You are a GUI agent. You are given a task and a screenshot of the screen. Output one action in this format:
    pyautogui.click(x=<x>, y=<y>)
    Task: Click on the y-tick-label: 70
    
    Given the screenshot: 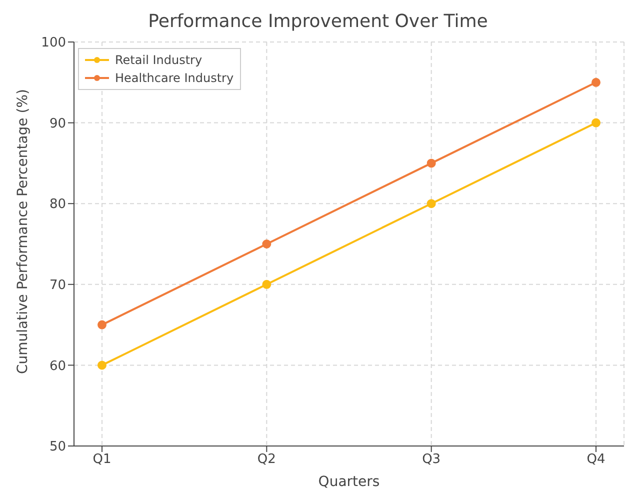 What is the action you would take?
    pyautogui.click(x=57, y=286)
    